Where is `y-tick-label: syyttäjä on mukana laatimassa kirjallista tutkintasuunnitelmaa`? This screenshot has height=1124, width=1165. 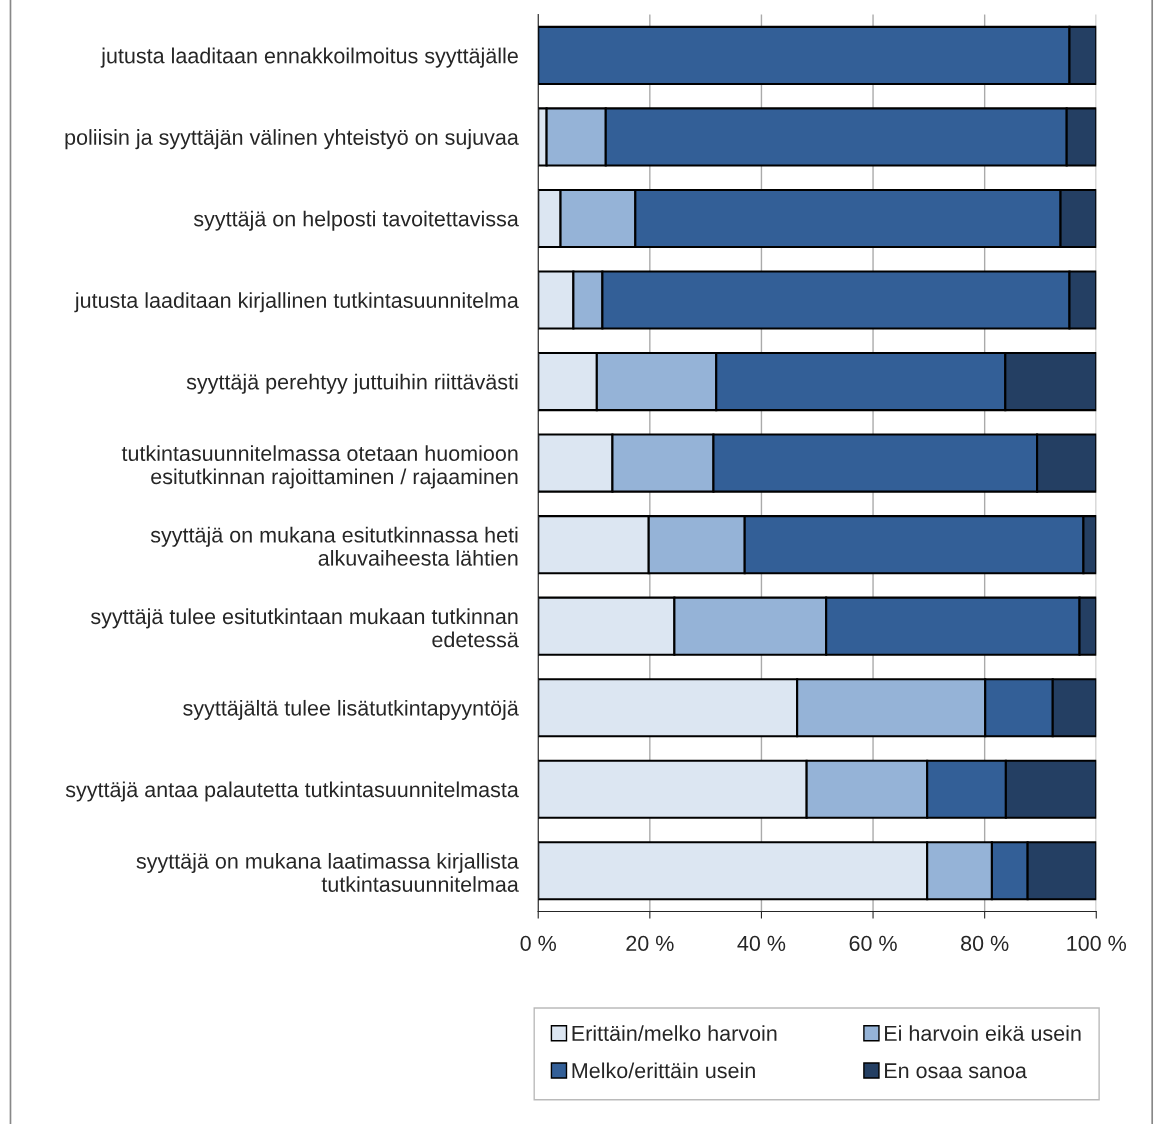 y-tick-label: syyttäjä on mukana laatimassa kirjallista tutkintasuunnitelmaa is located at coordinates (327, 872).